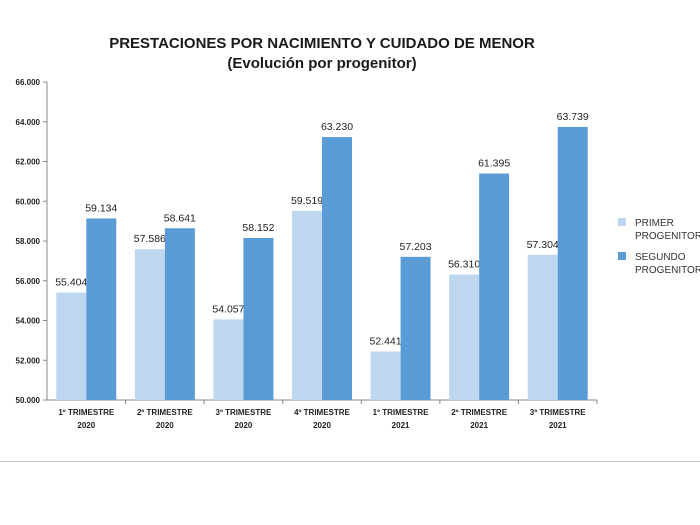 This screenshot has height=525, width=700. Describe the element at coordinates (416, 247) in the screenshot. I see `data-label: 57.203` at that location.